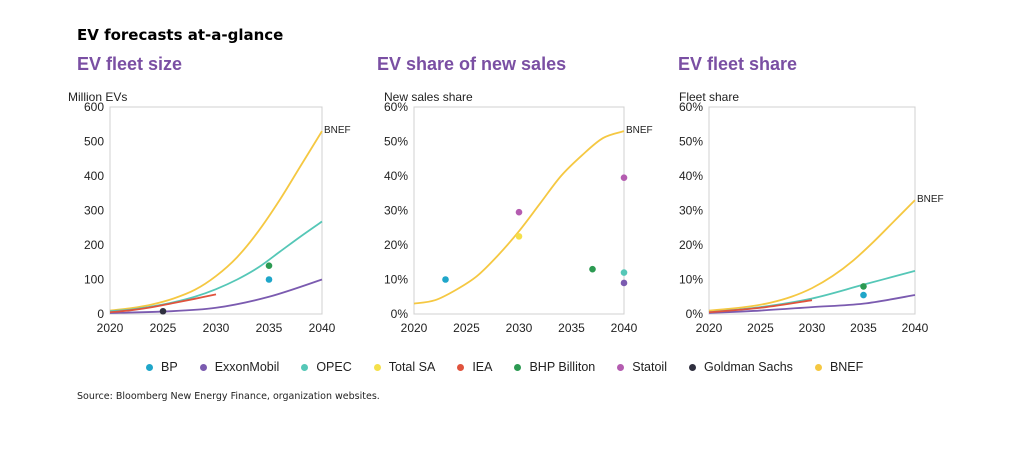 This screenshot has width=1024, height=452. What do you see at coordinates (738, 64) in the screenshot?
I see `chart-title-fleet-share: EV fleet share` at bounding box center [738, 64].